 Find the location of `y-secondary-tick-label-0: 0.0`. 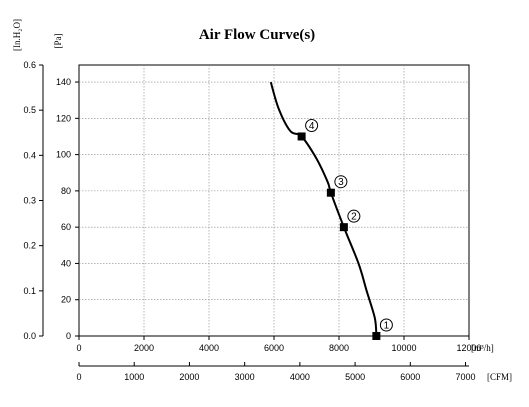

y-secondary-tick-label-0: 0.0 is located at coordinates (29, 336).